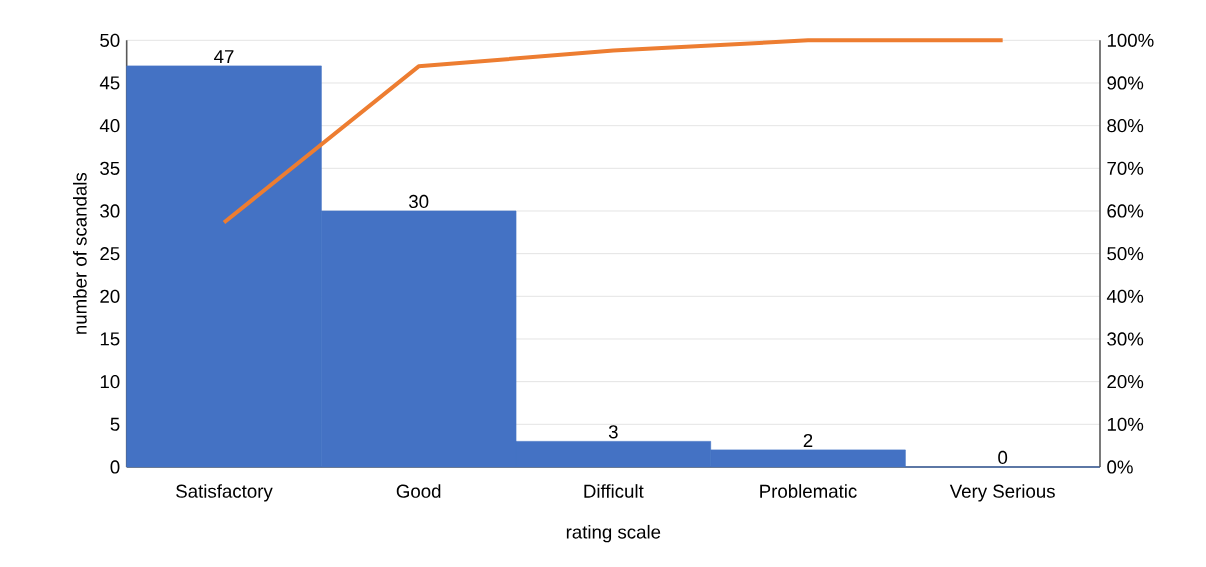  What do you see at coordinates (1125, 339) in the screenshot?
I see `y2-tick-label: 30%` at bounding box center [1125, 339].